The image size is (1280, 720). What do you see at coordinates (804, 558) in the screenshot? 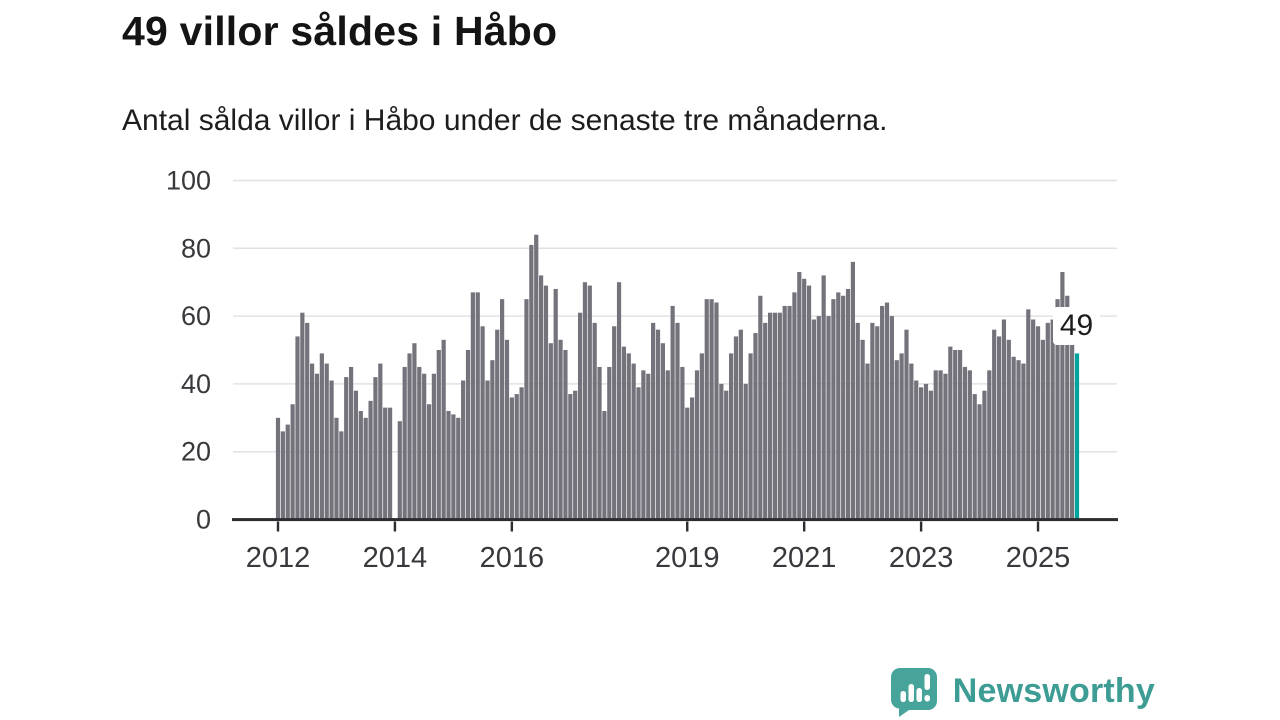
I see `x-axis-tick-label: 2021` at bounding box center [804, 558].